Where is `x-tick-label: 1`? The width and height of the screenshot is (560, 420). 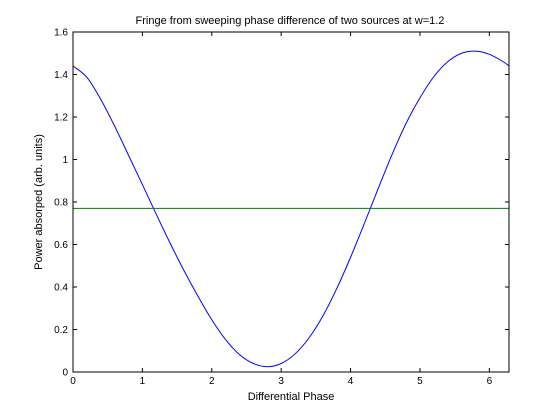
x-tick-label: 1 is located at coordinates (143, 381).